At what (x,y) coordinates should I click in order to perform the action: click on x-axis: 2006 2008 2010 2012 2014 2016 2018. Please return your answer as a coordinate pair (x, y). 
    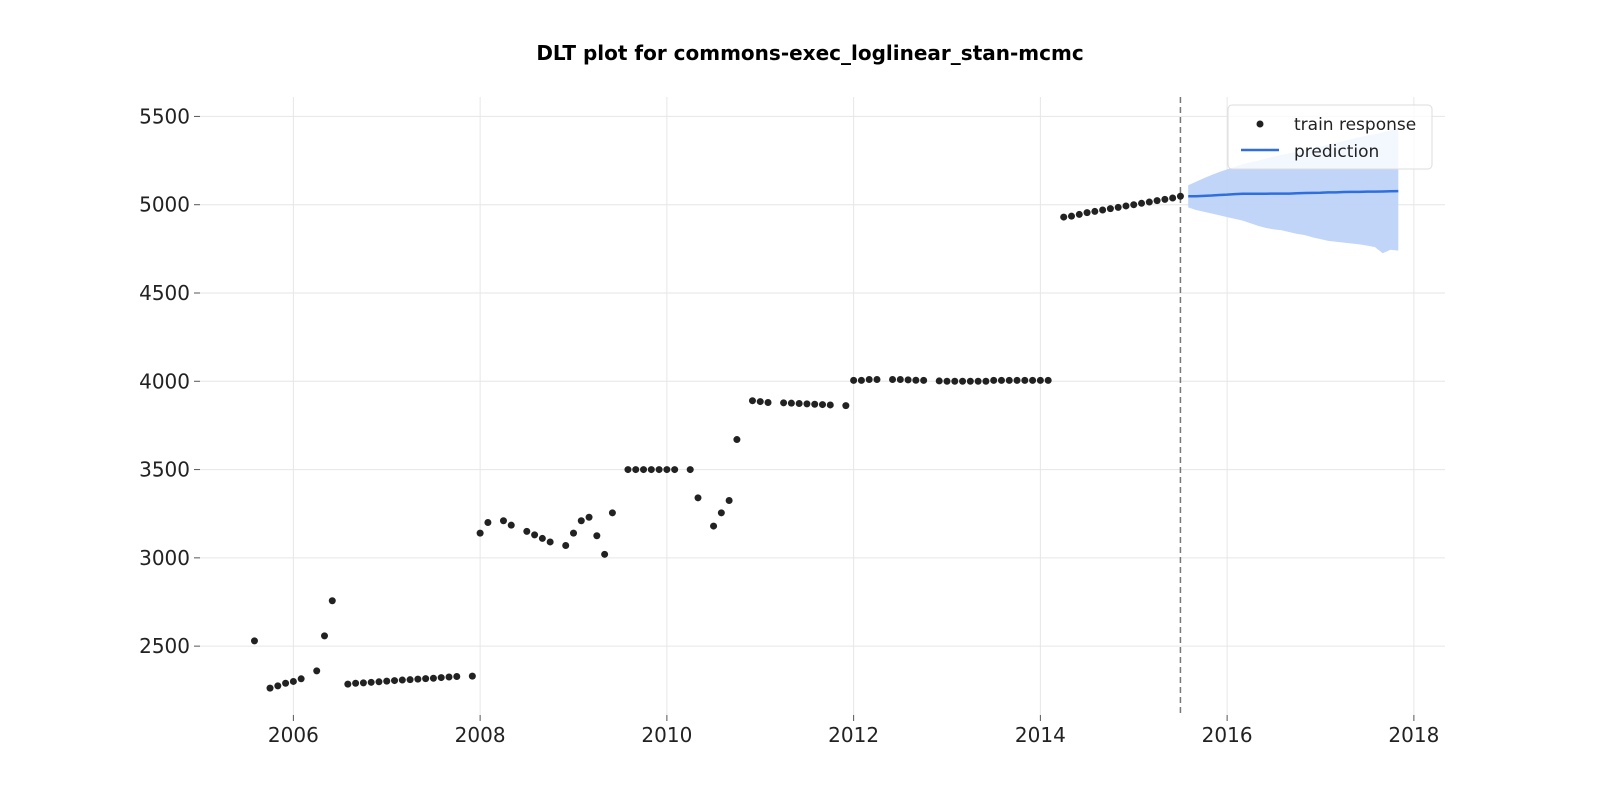
    Looking at the image, I should click on (853, 731).